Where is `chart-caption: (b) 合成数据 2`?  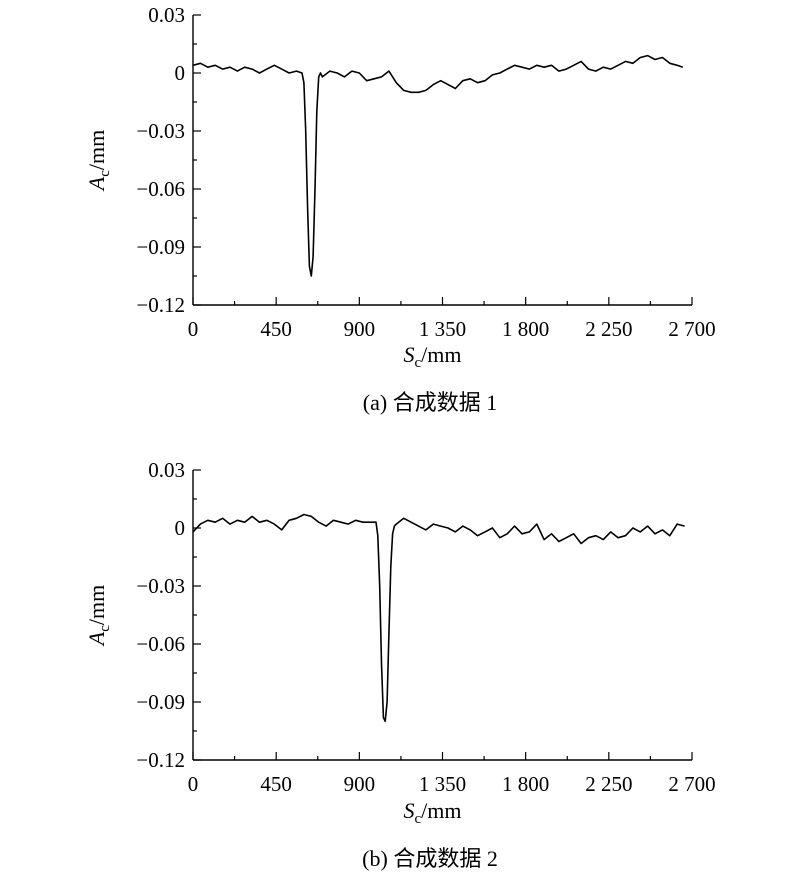 chart-caption: (b) 合成数据 2 is located at coordinates (430, 858).